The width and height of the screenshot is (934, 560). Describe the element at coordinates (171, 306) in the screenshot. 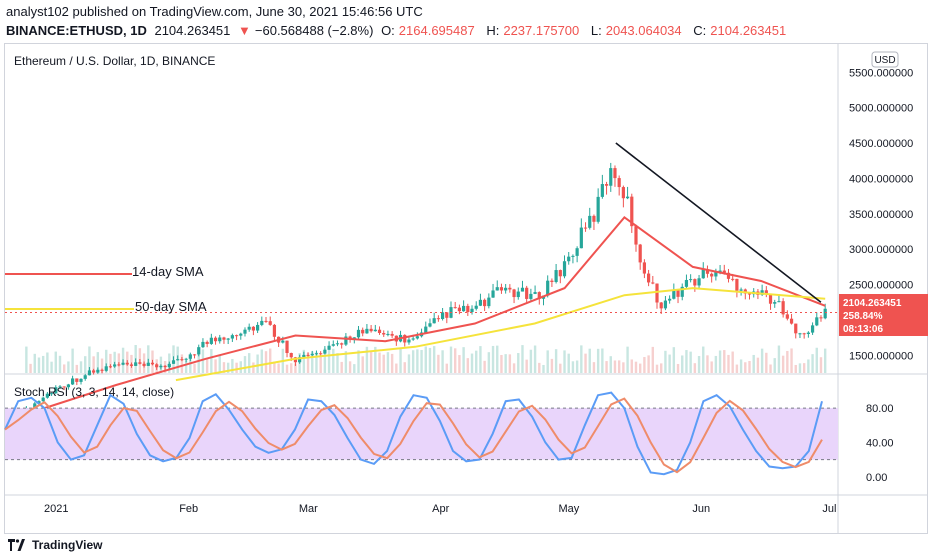

I see `sma50-annotation: 50-day SMA` at that location.